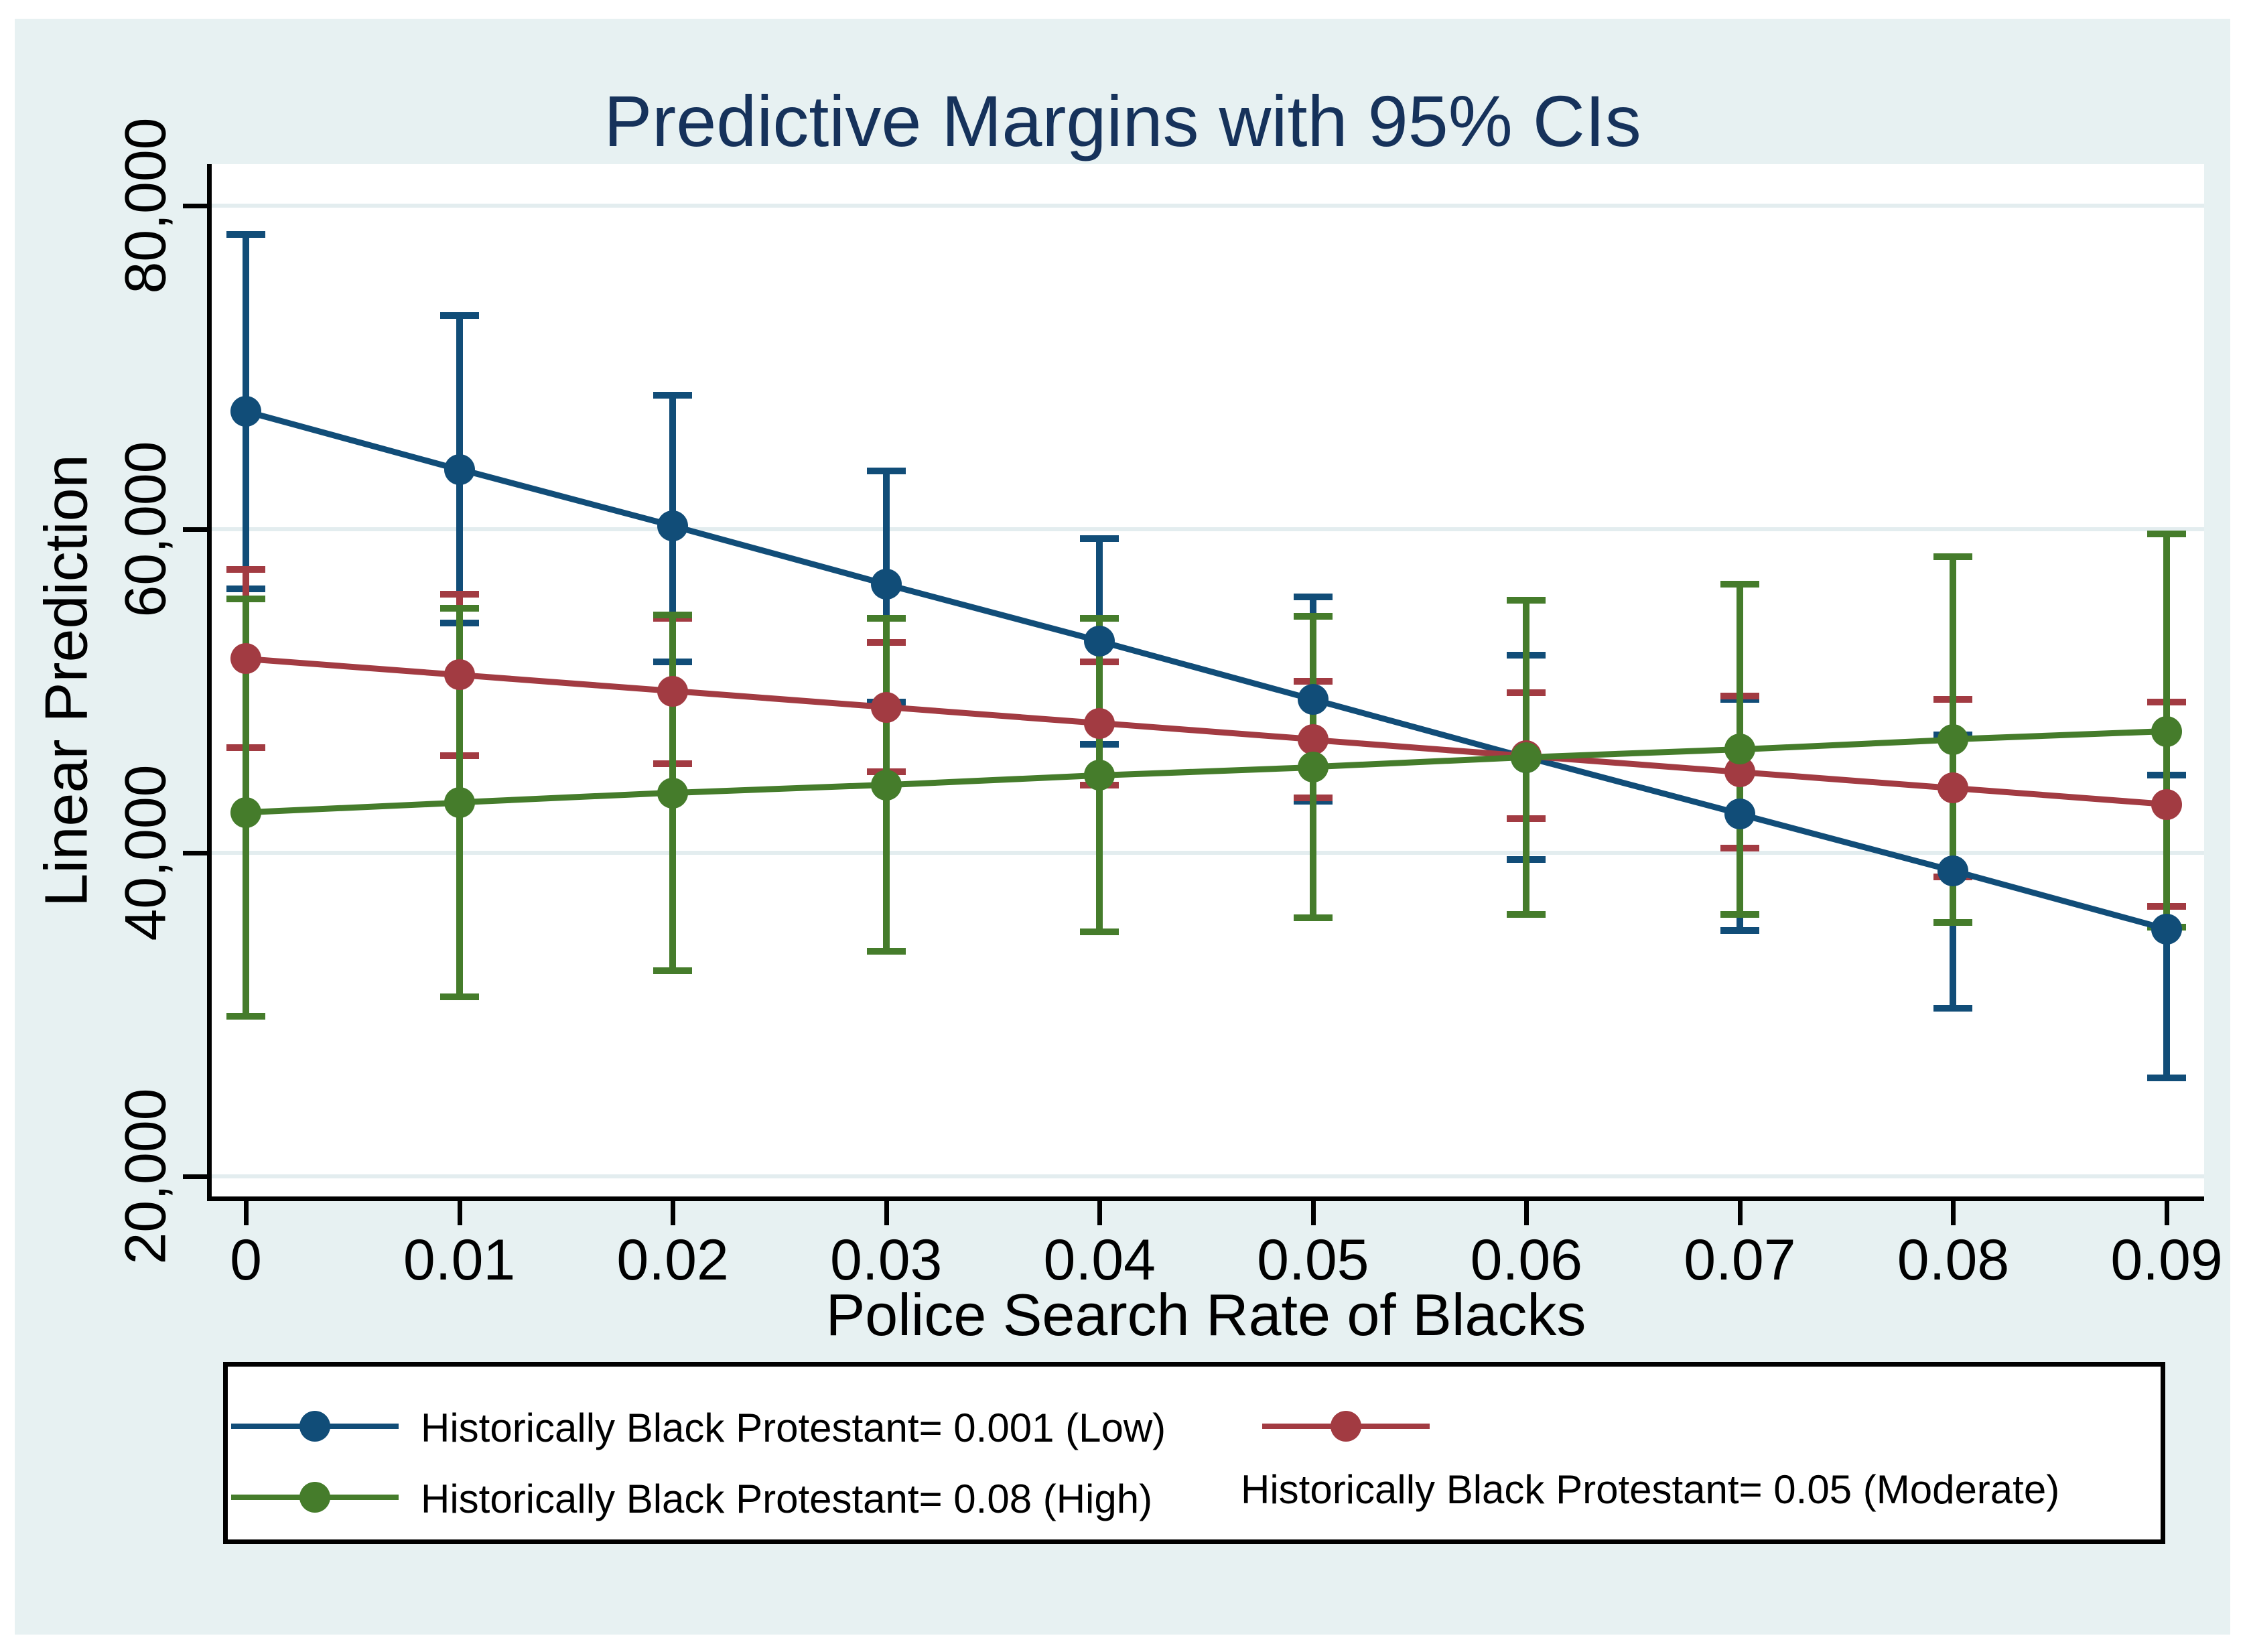  Describe the element at coordinates (246, 1260) in the screenshot. I see `x-tick-label: 0` at that location.